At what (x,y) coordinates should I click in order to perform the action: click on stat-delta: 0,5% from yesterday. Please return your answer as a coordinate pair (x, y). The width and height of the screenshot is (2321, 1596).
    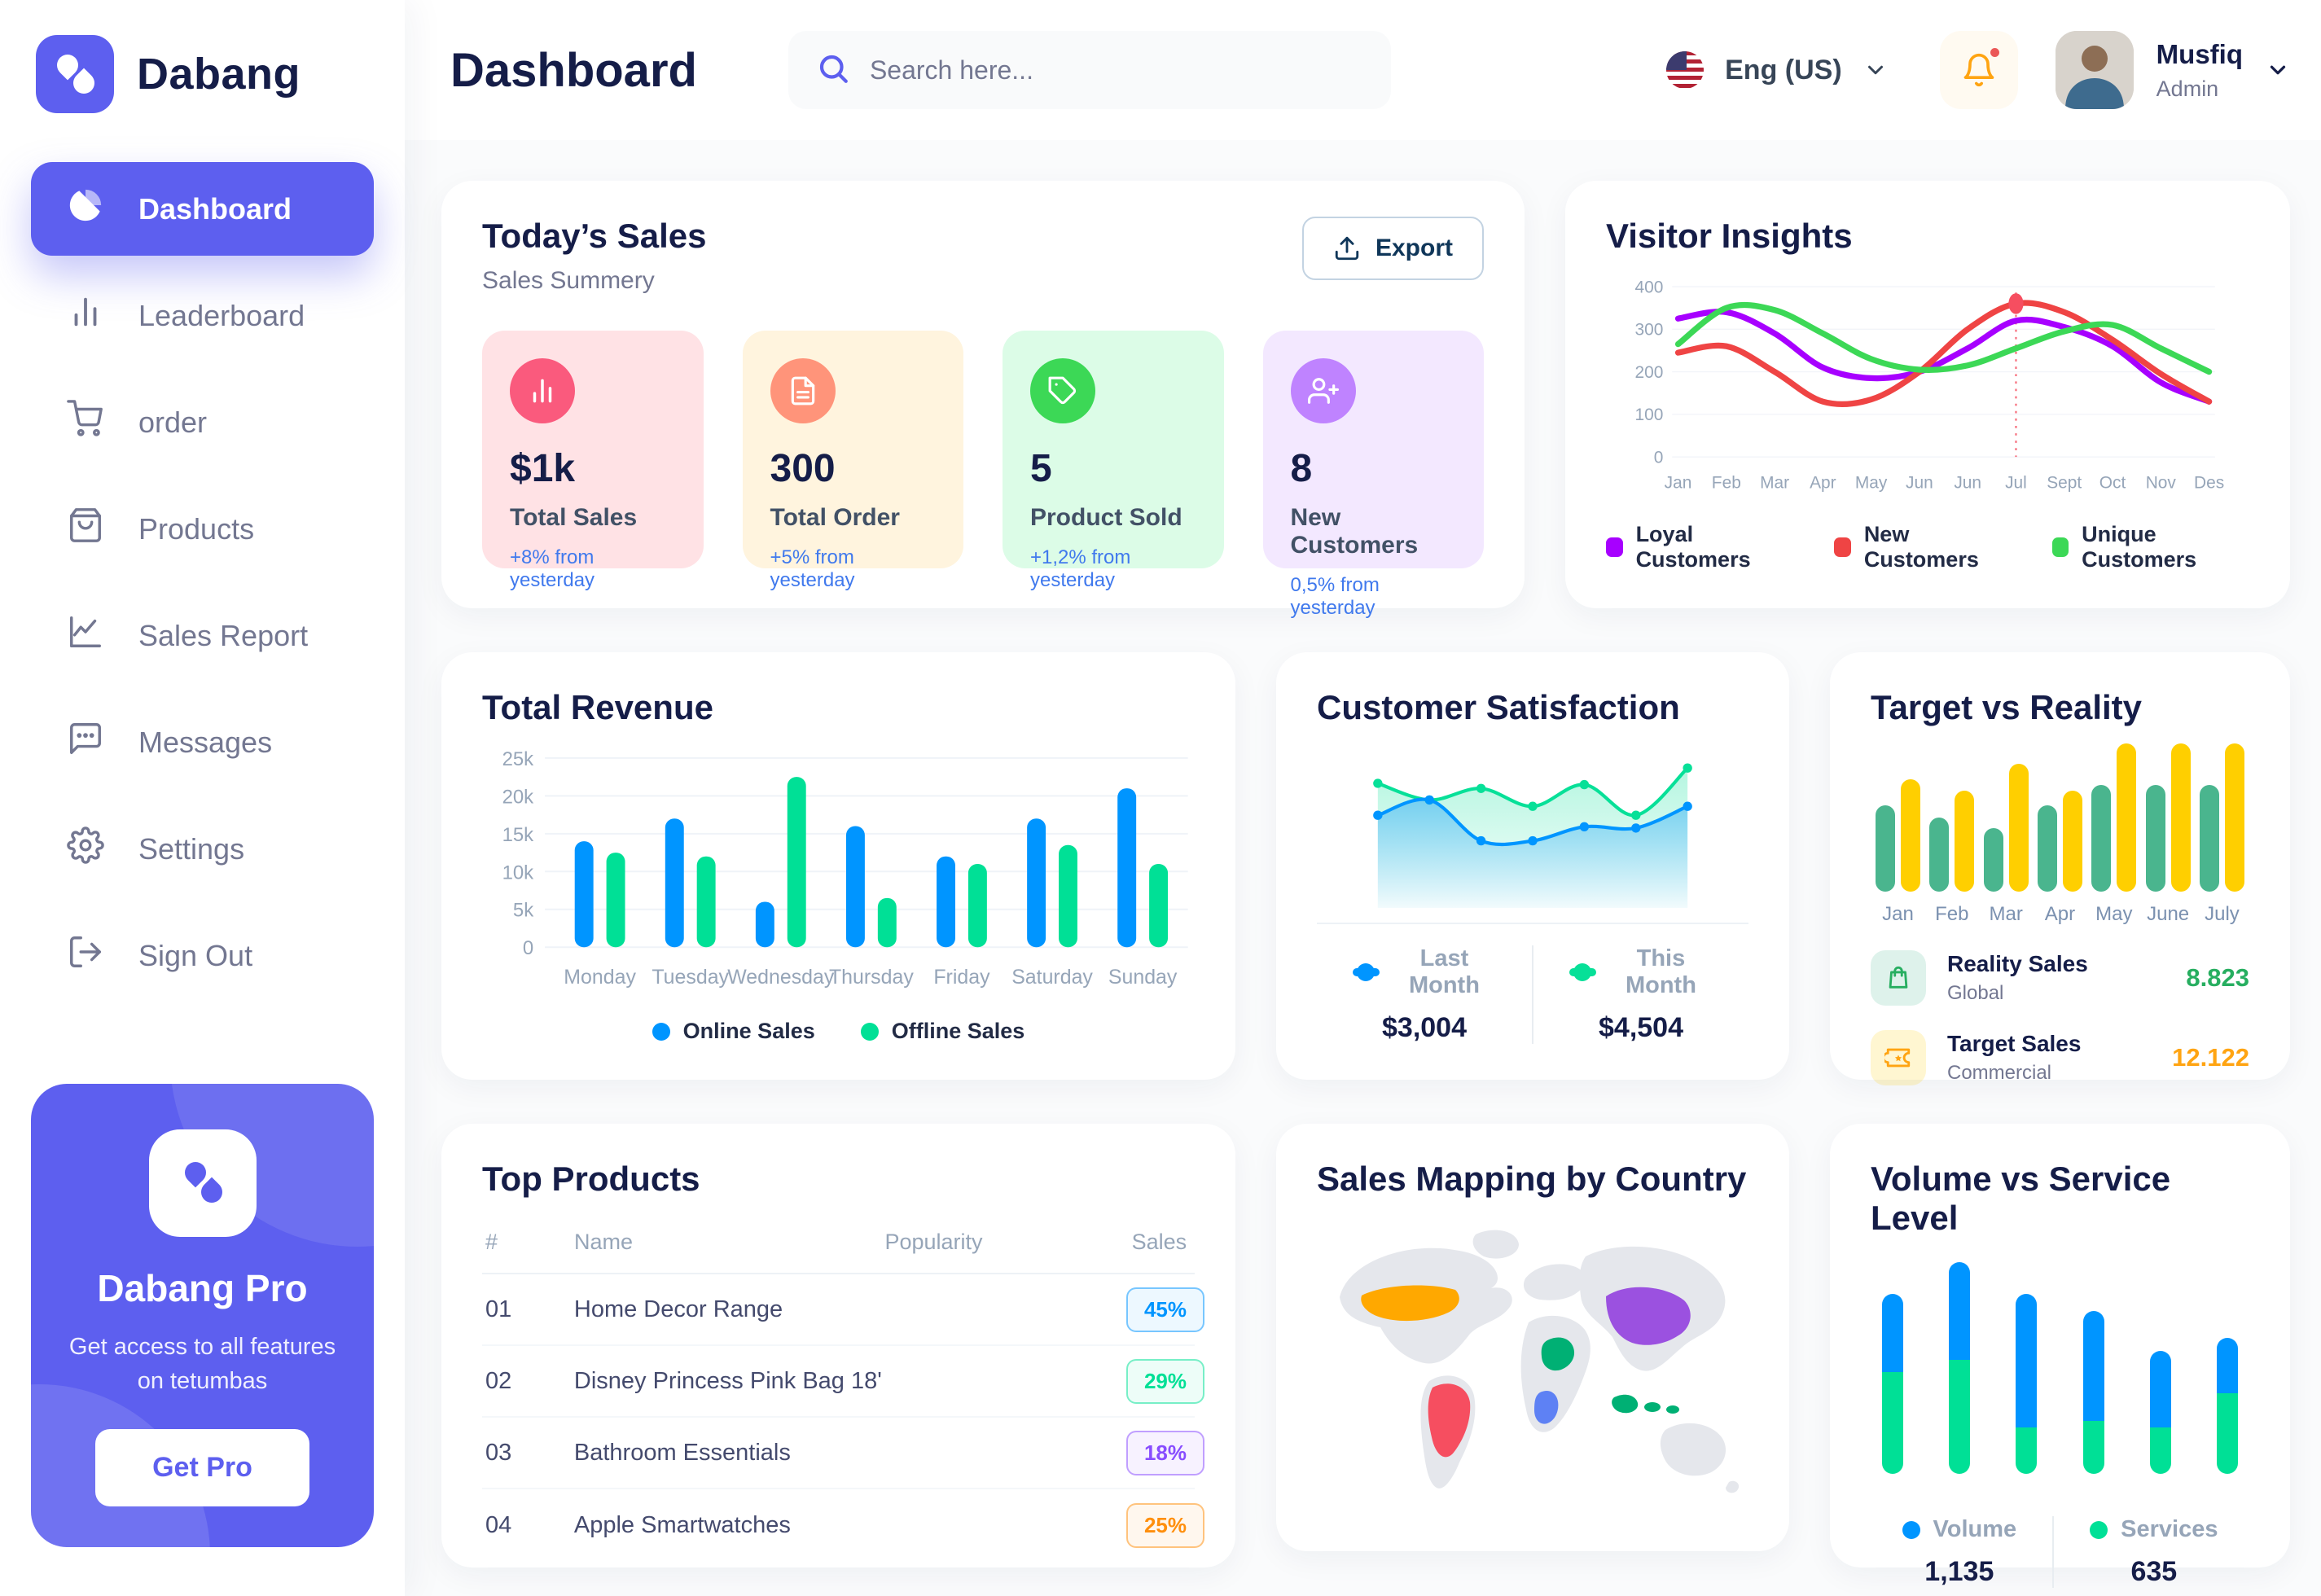
    Looking at the image, I should click on (1335, 596).